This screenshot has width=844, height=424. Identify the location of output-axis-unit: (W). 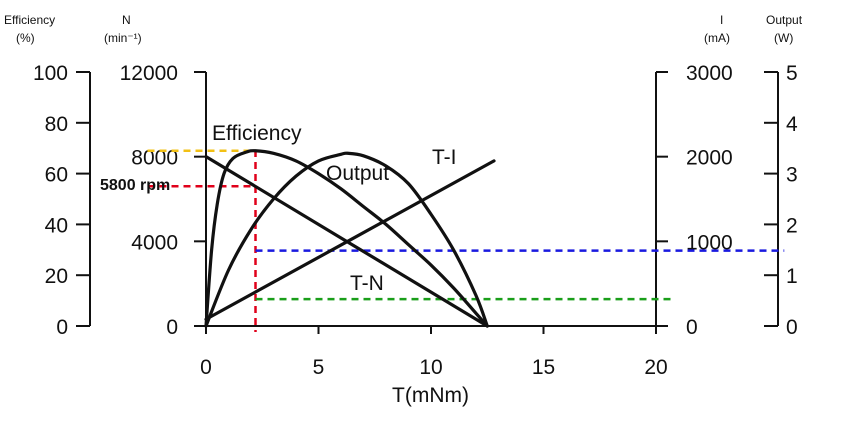
(783, 38).